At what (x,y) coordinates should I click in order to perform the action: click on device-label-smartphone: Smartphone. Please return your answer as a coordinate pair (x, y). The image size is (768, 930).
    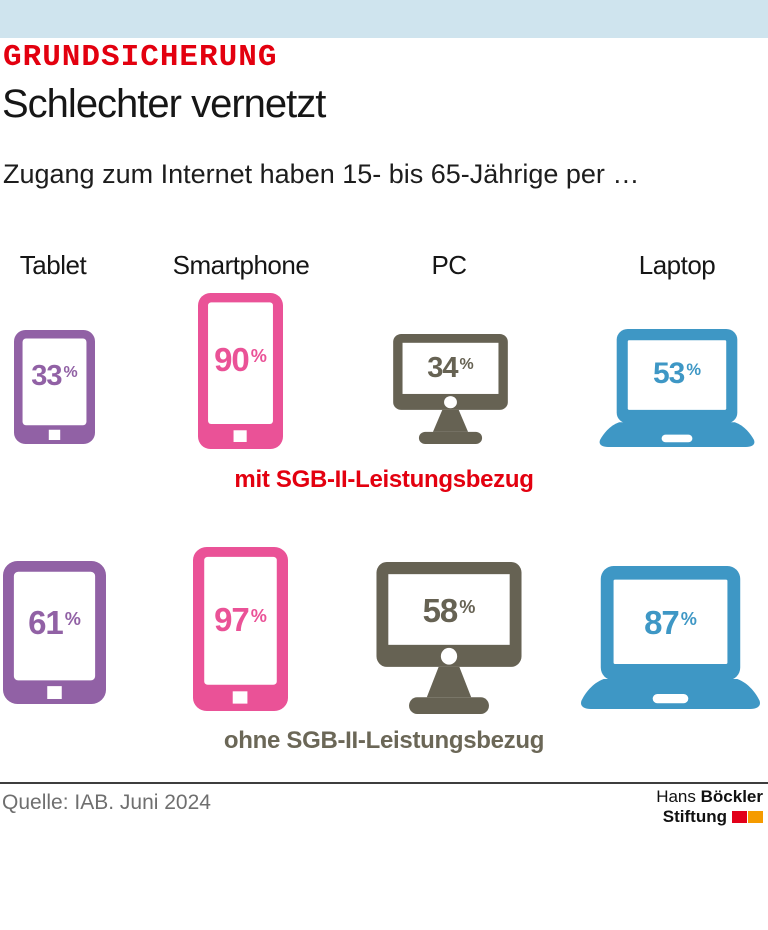
    Looking at the image, I should click on (241, 265).